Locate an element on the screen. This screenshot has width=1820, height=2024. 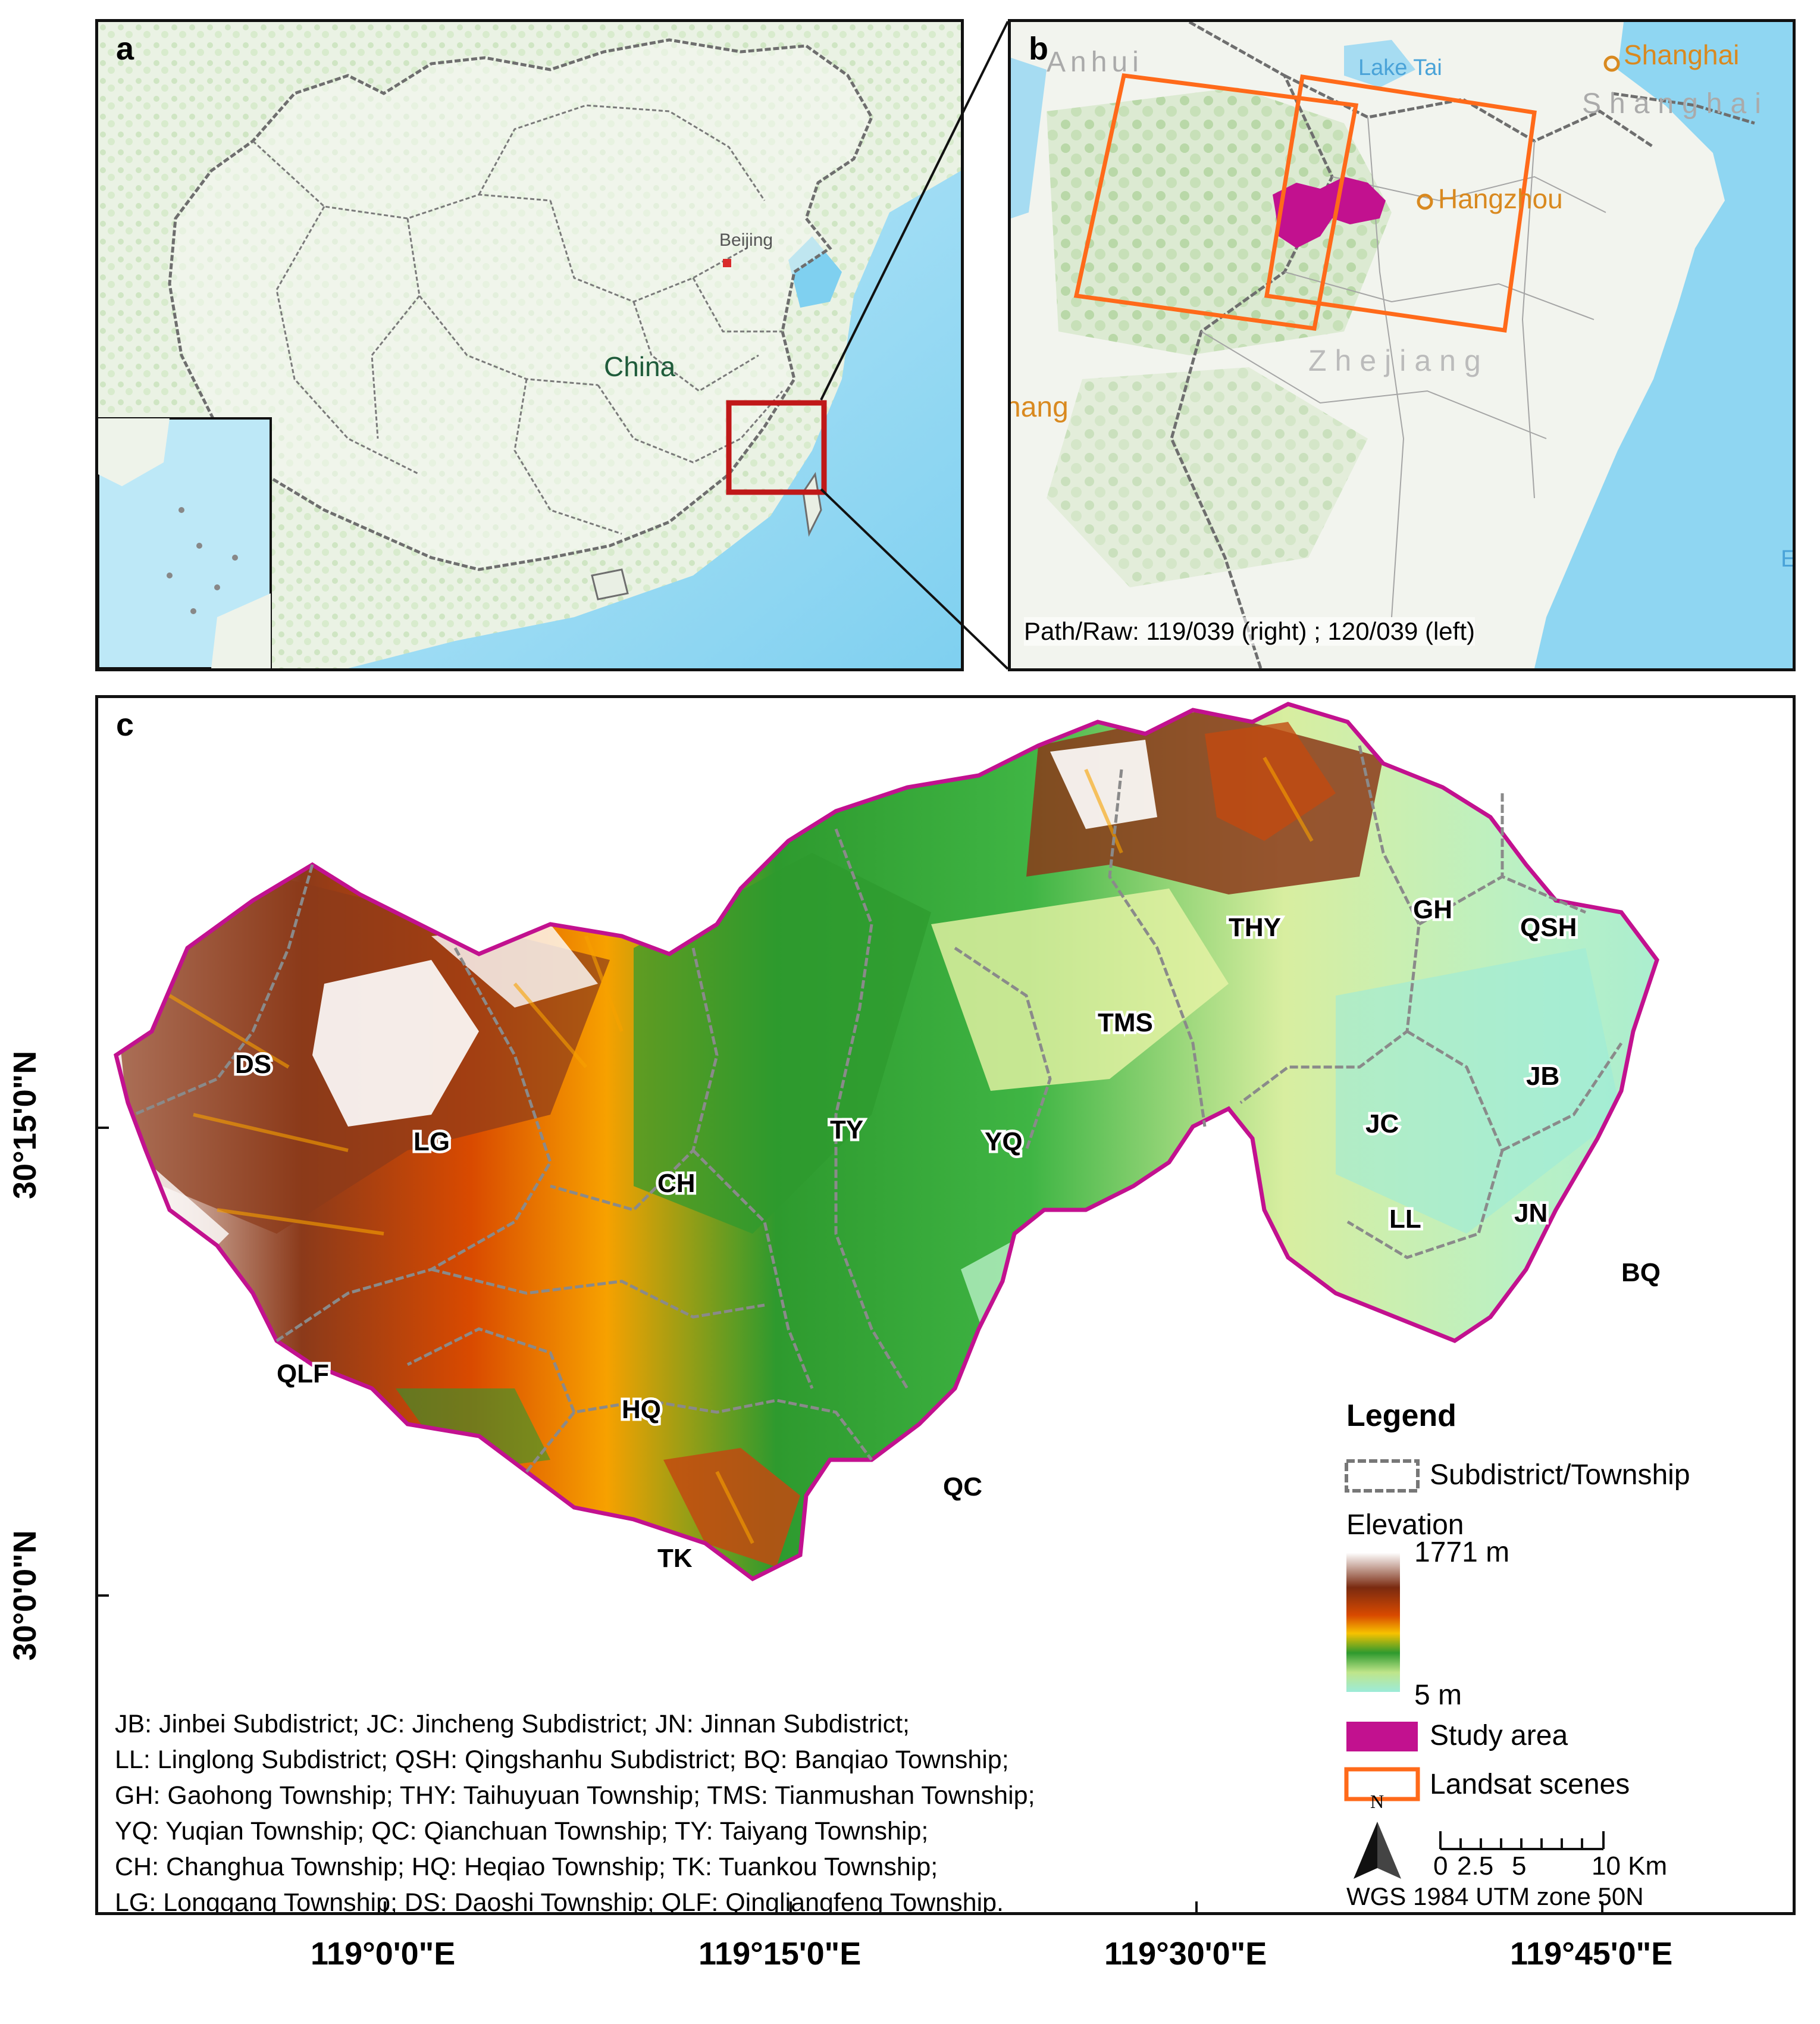
lake-tai-label: Lake Tai is located at coordinates (1400, 67).